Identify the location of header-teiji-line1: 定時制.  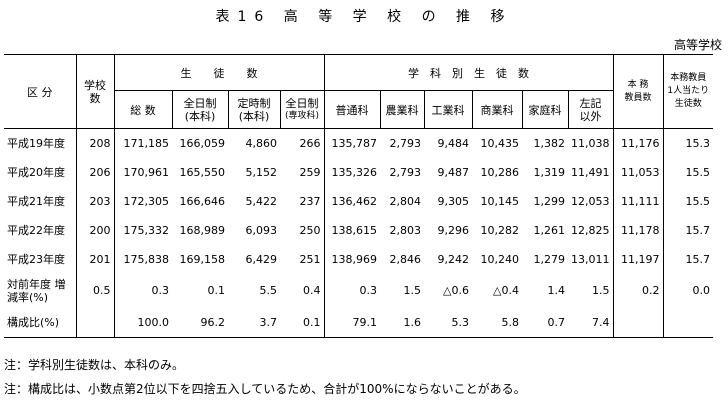
(254, 103).